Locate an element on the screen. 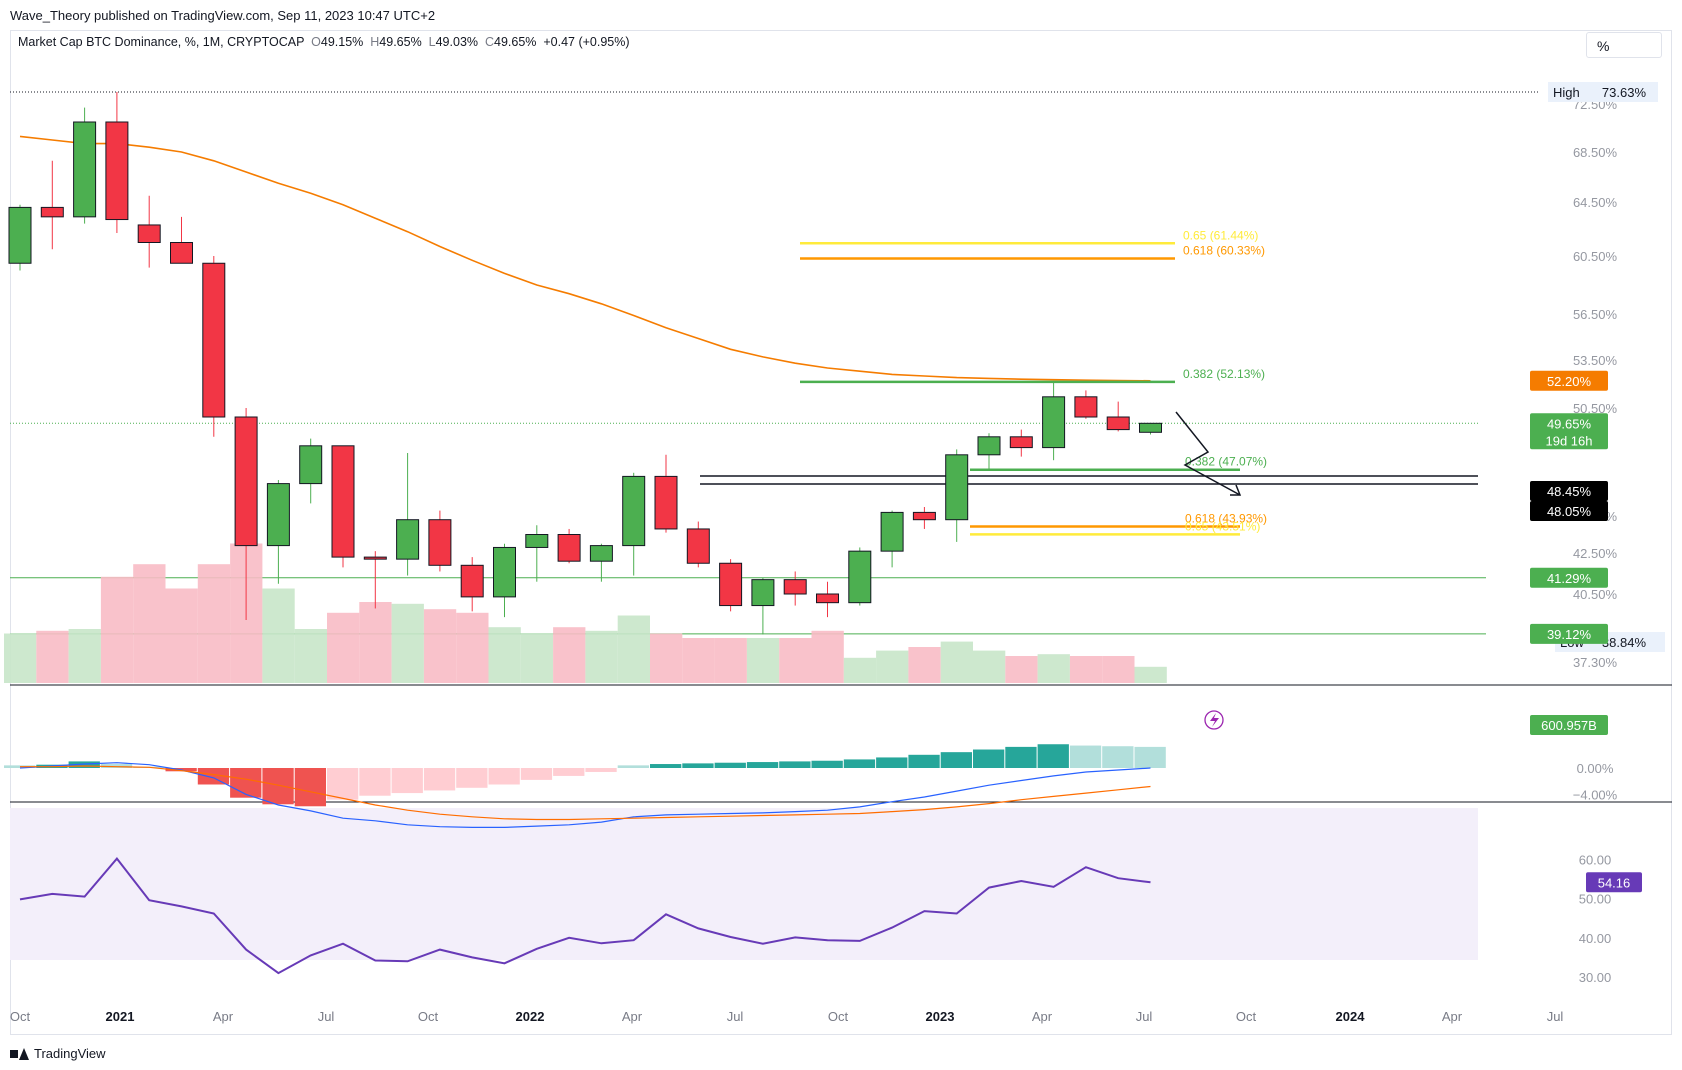  level-tag-41-bg is located at coordinates (1569, 577).